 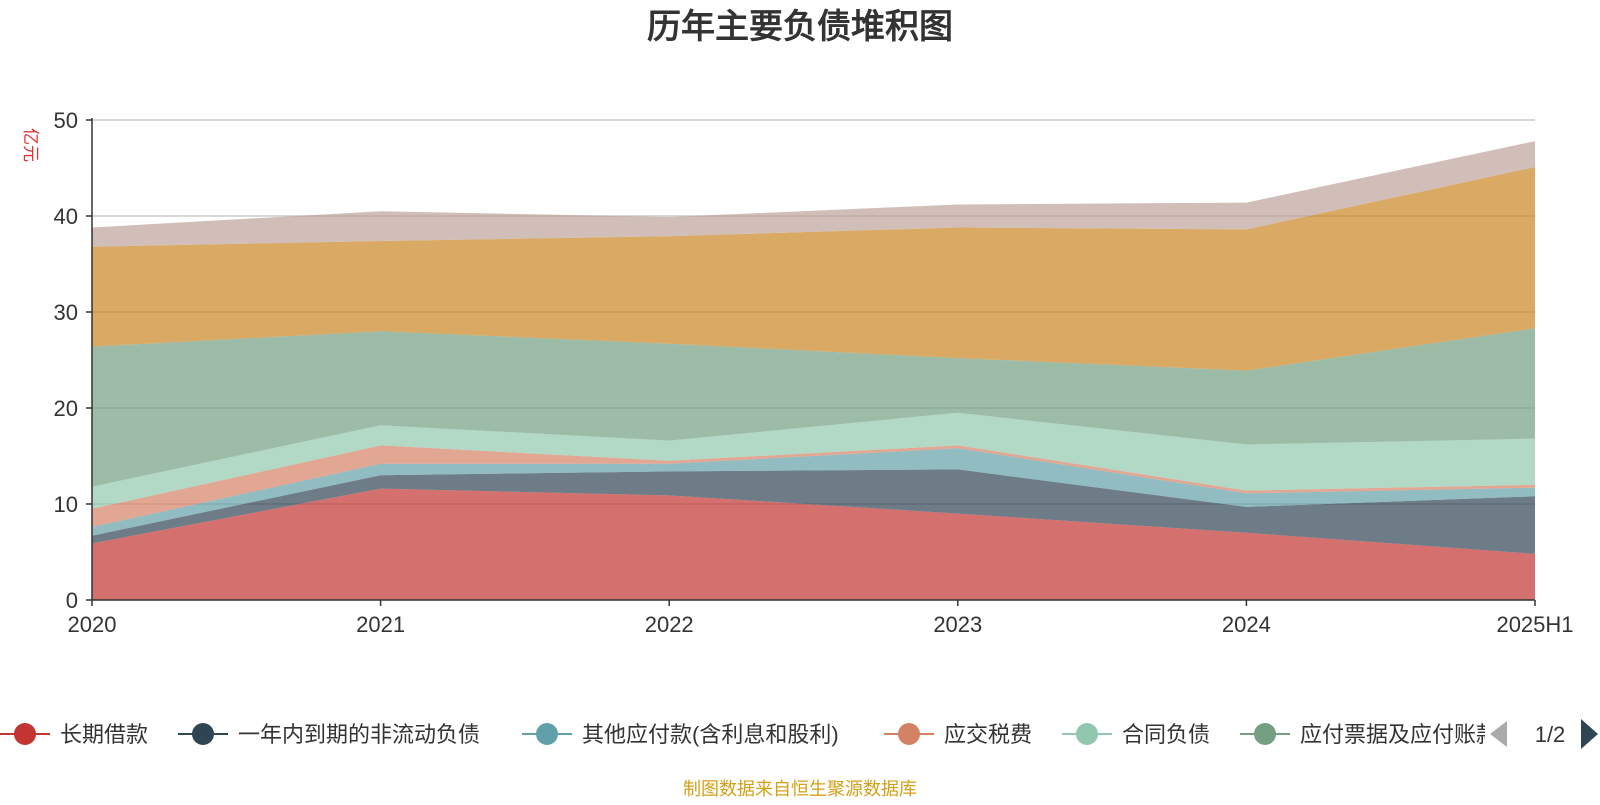 What do you see at coordinates (957, 624) in the screenshot?
I see `x-tick-label: 2023` at bounding box center [957, 624].